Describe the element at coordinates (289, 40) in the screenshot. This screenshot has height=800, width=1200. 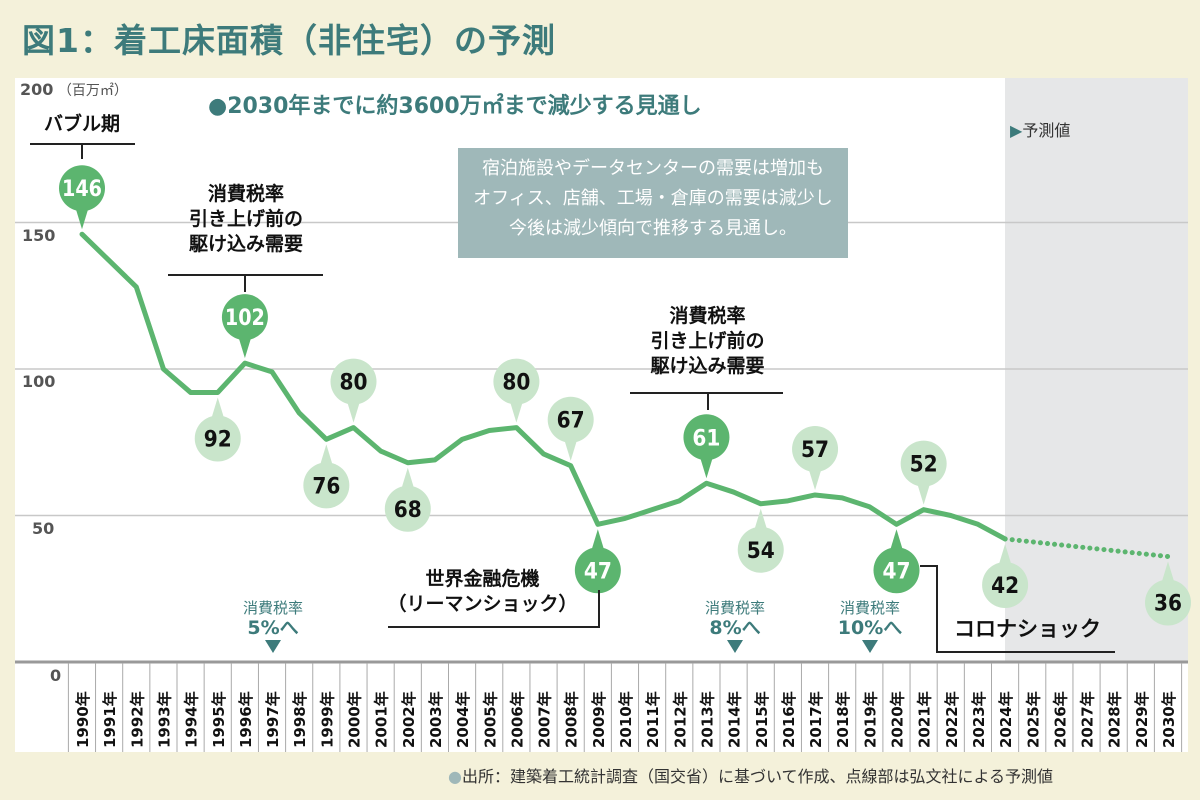
I see `chart-title: 図1：着工床面積（非住宅）の予測` at that location.